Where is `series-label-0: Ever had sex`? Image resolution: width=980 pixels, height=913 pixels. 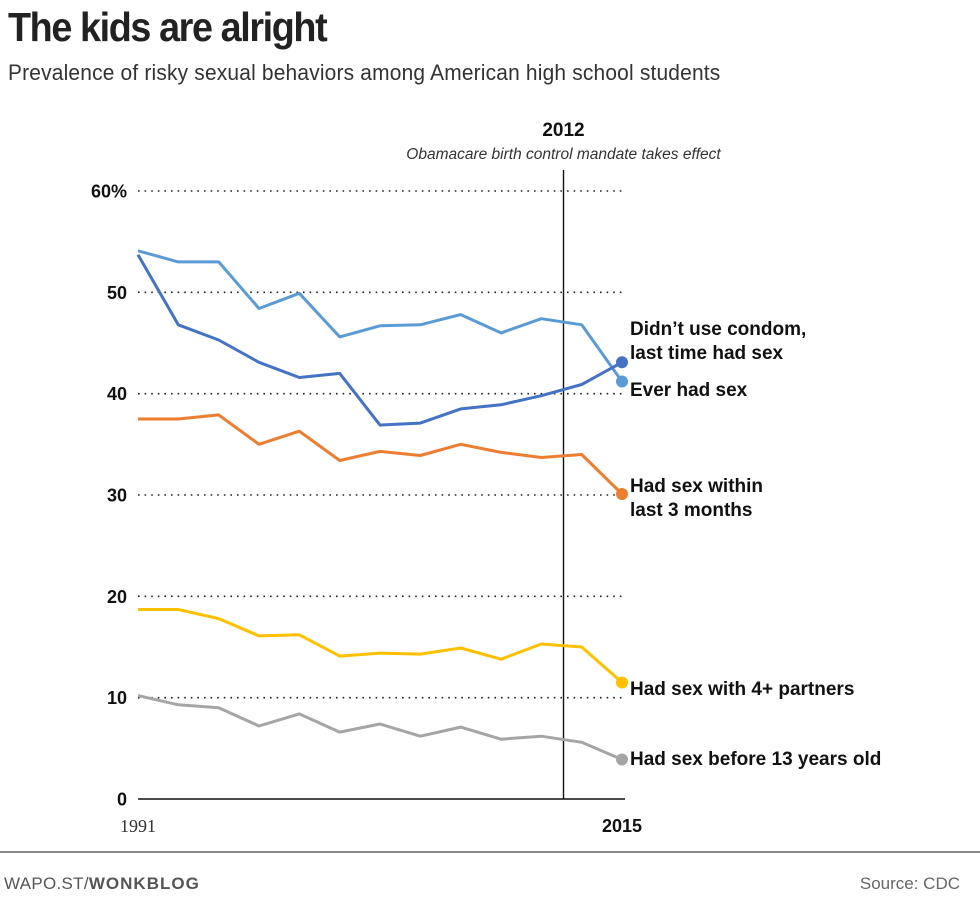 series-label-0: Ever had sex is located at coordinates (689, 390).